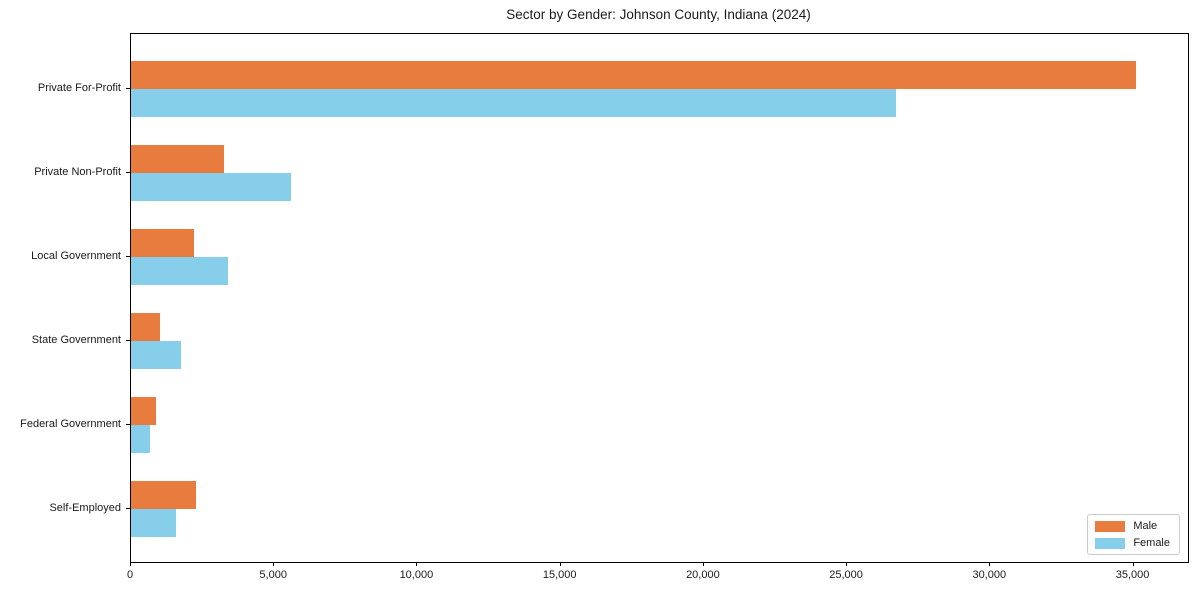 This screenshot has height=600, width=1200. What do you see at coordinates (846, 575) in the screenshot?
I see `xtick-label-25-000: 25,000` at bounding box center [846, 575].